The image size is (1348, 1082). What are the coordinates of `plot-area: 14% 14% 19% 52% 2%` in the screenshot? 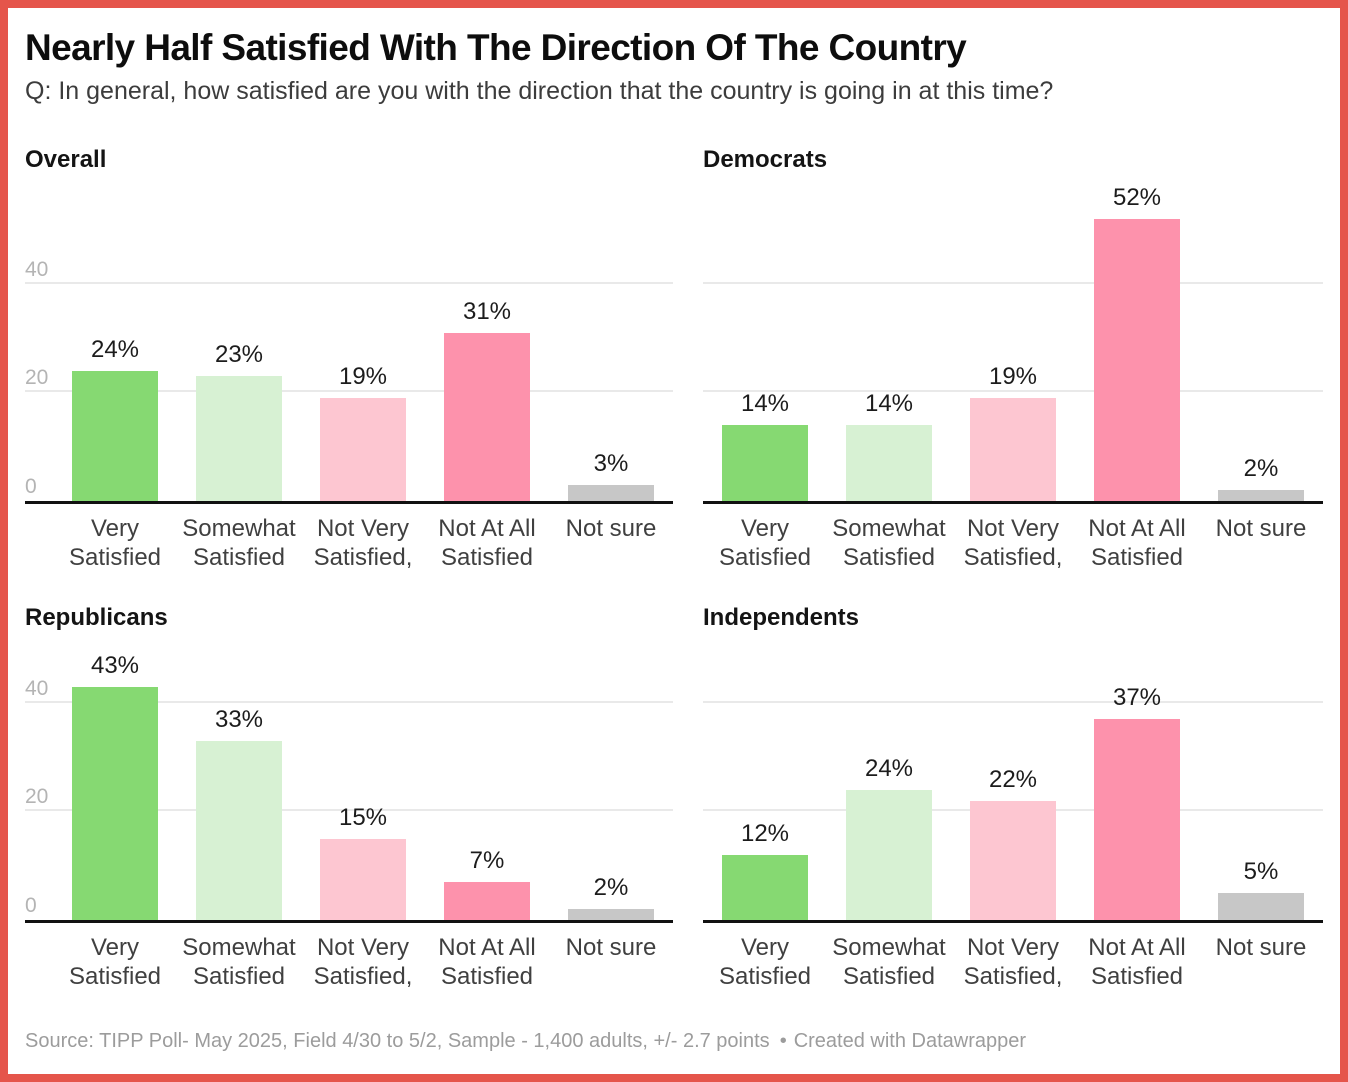 It's located at (1013, 343).